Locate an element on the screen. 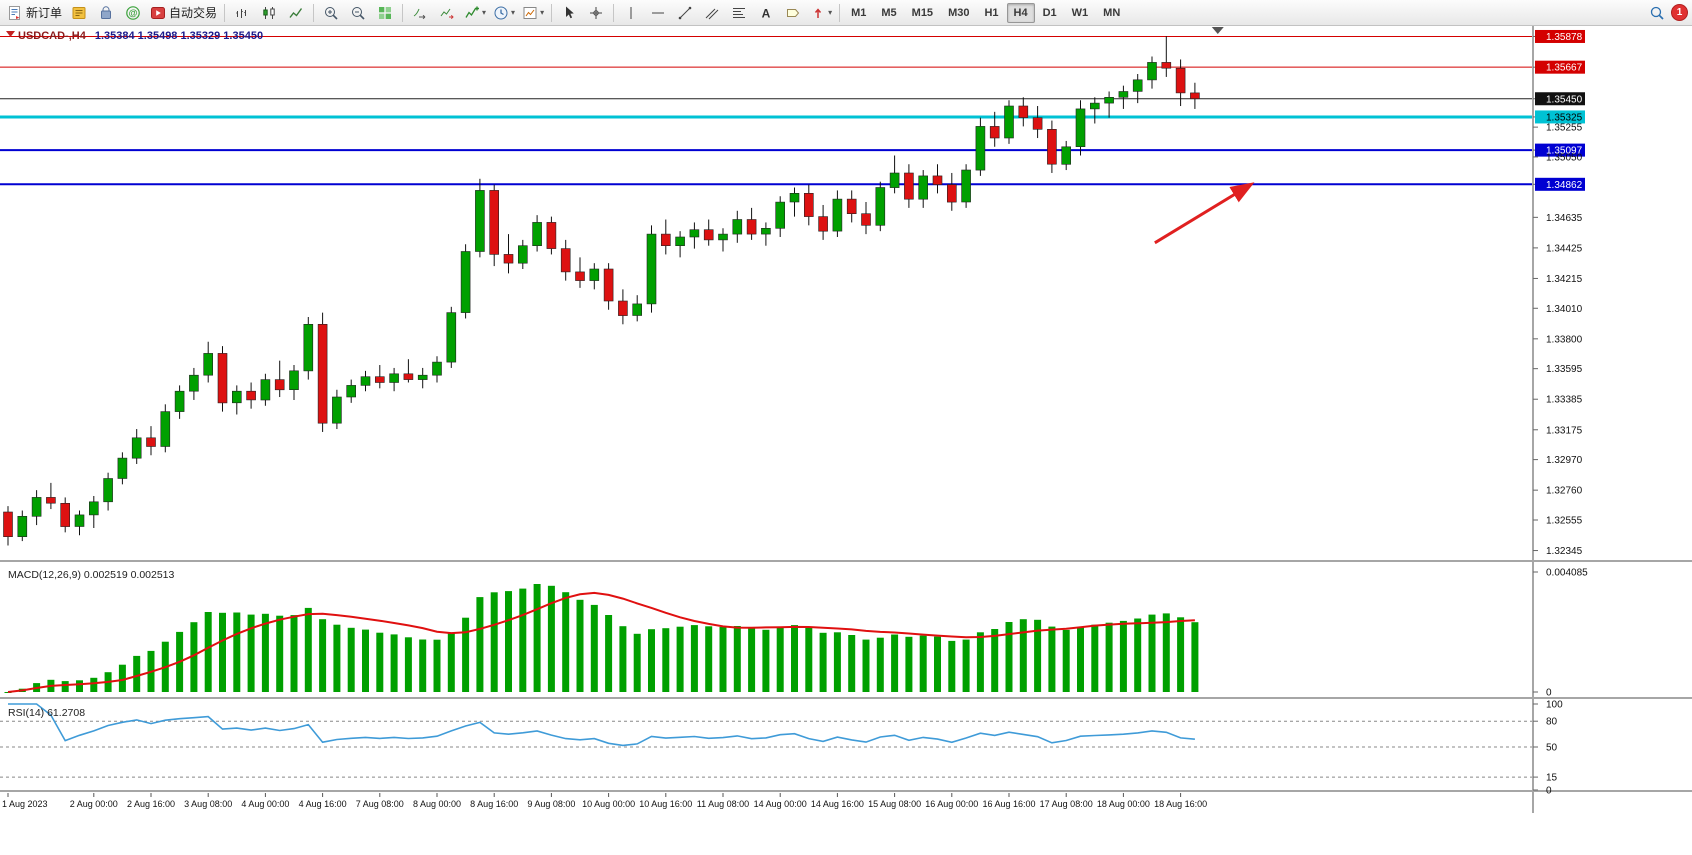  chart-shift-button is located at coordinates (447, 13).